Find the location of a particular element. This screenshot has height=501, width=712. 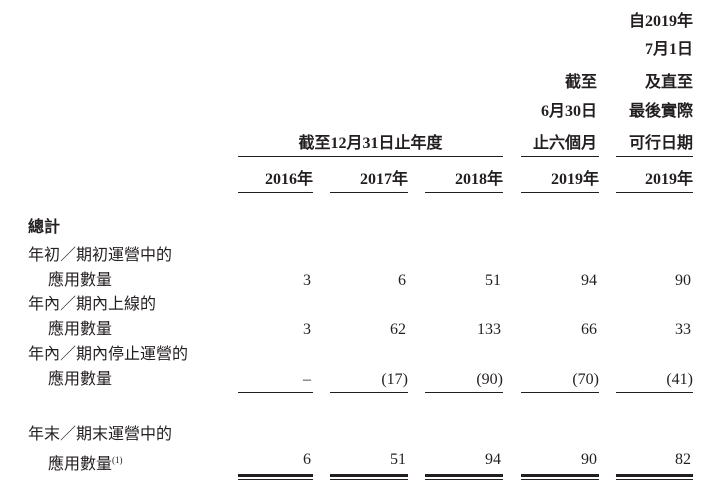

year-header: 2018年 is located at coordinates (478, 179).